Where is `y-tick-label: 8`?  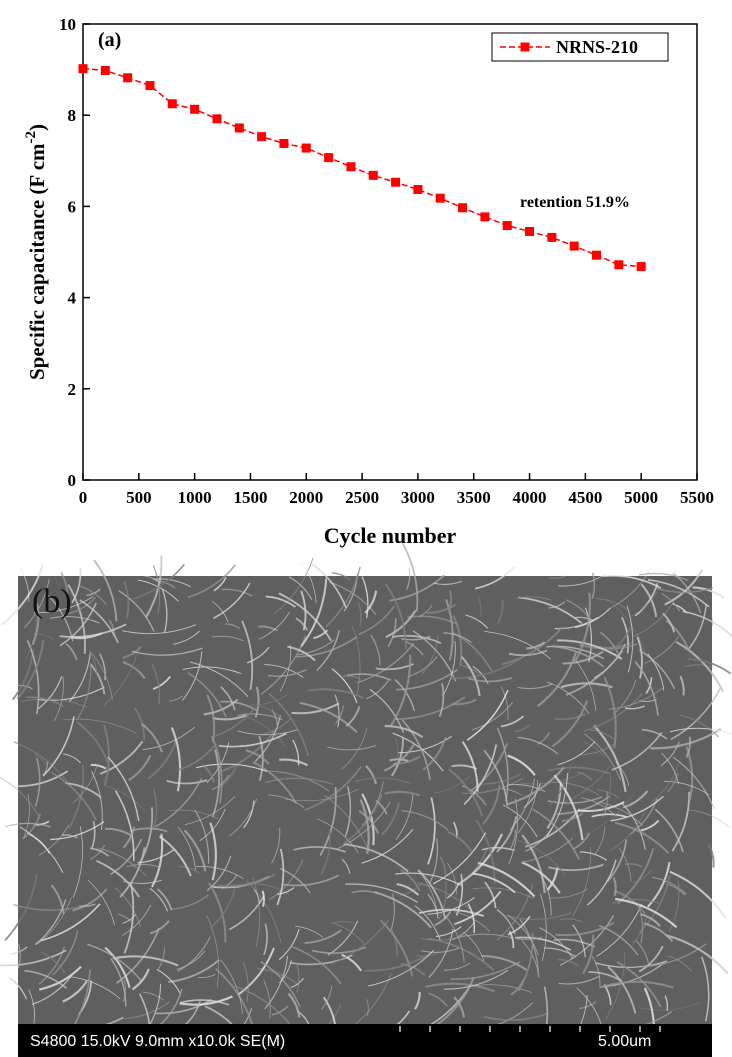 y-tick-label: 8 is located at coordinates (72, 115).